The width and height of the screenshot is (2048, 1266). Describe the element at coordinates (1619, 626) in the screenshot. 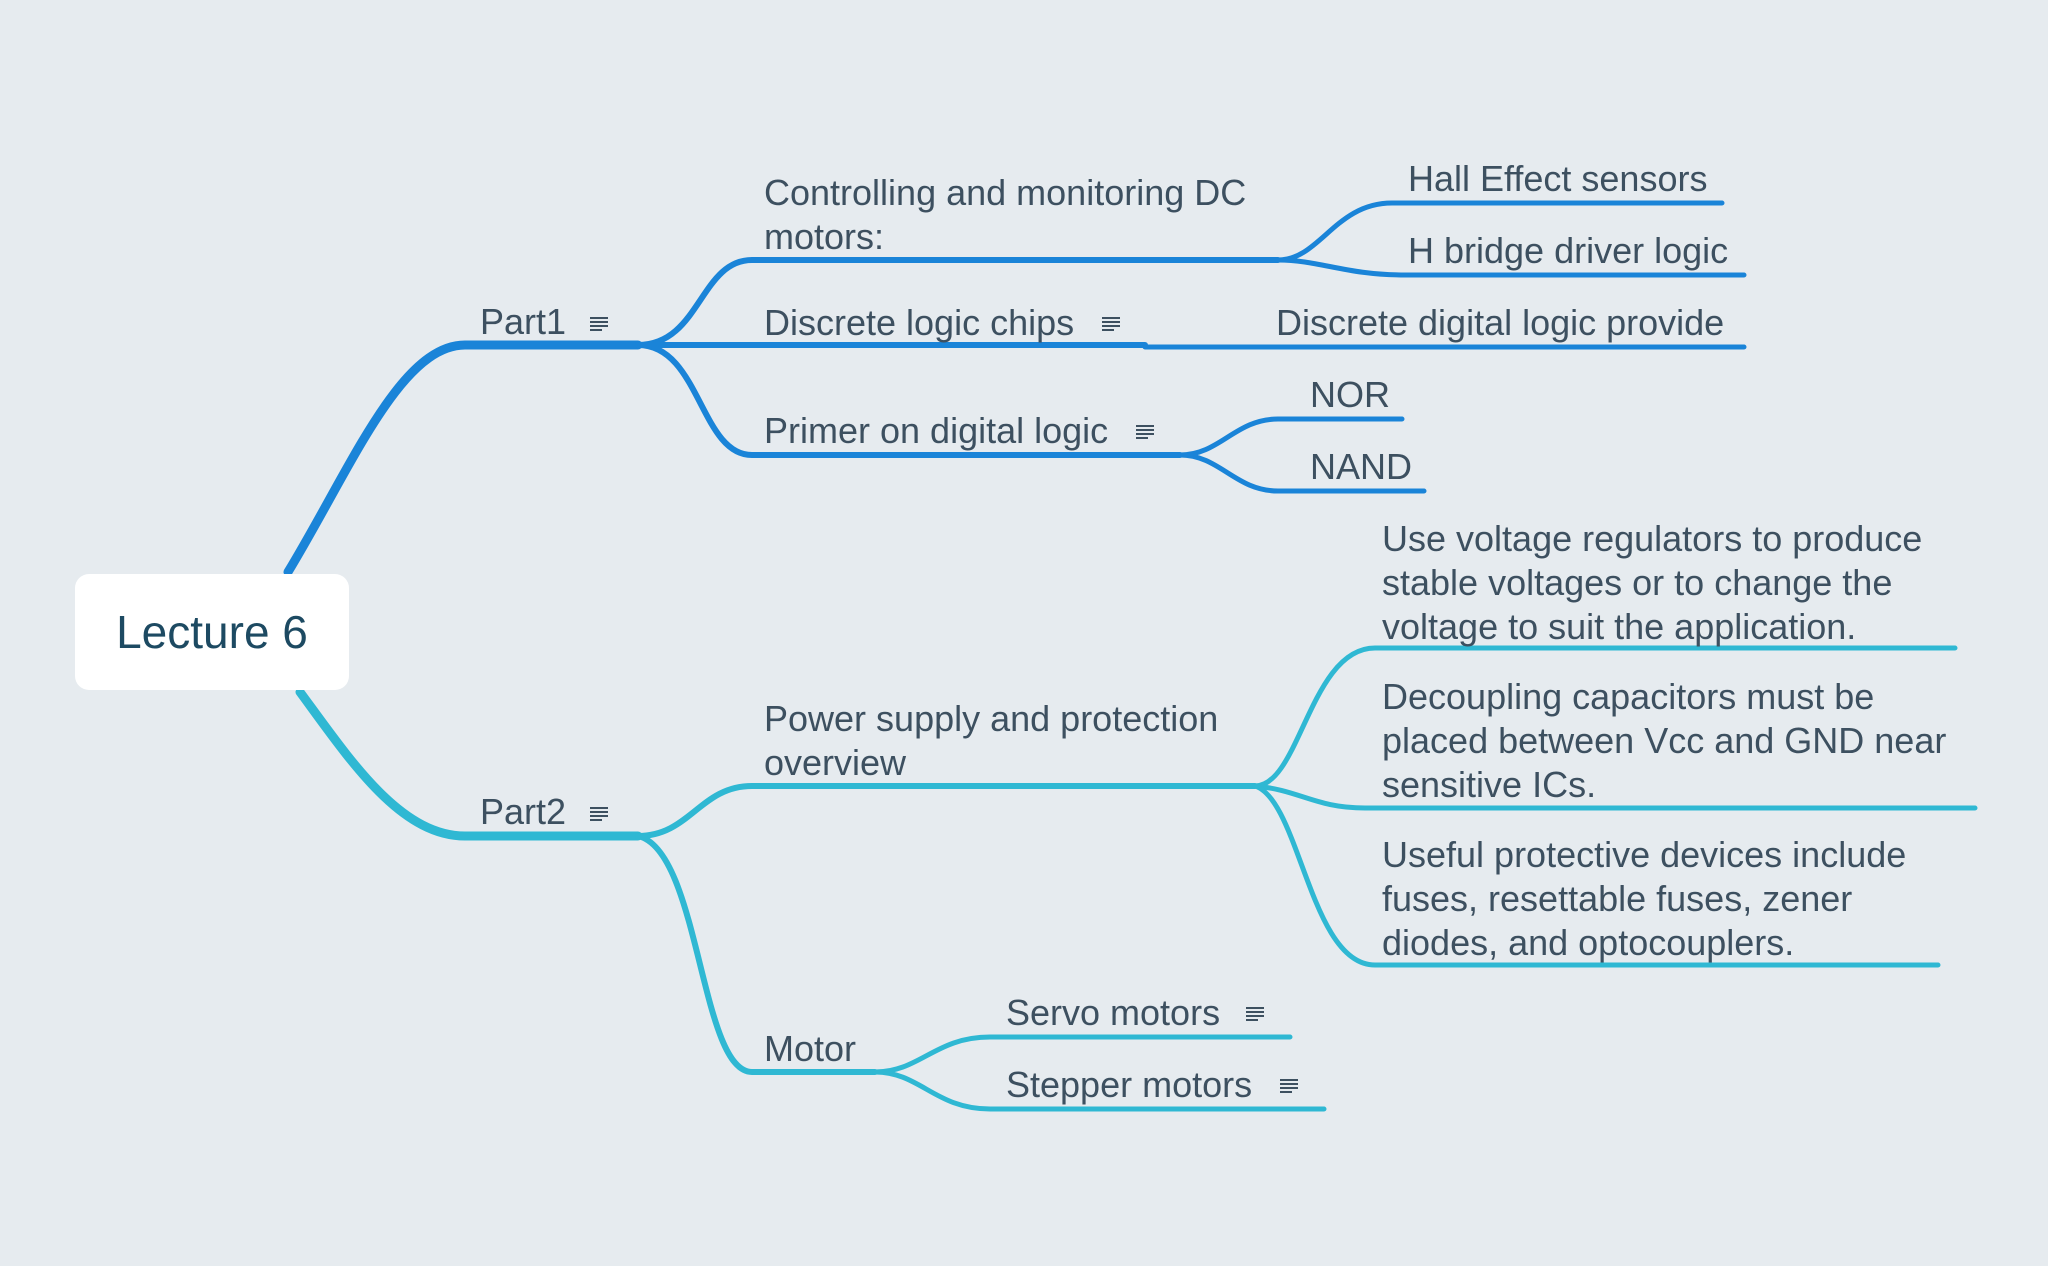

I see `topic-voltage-regulators-line-3: voltage to suit the application.` at that location.